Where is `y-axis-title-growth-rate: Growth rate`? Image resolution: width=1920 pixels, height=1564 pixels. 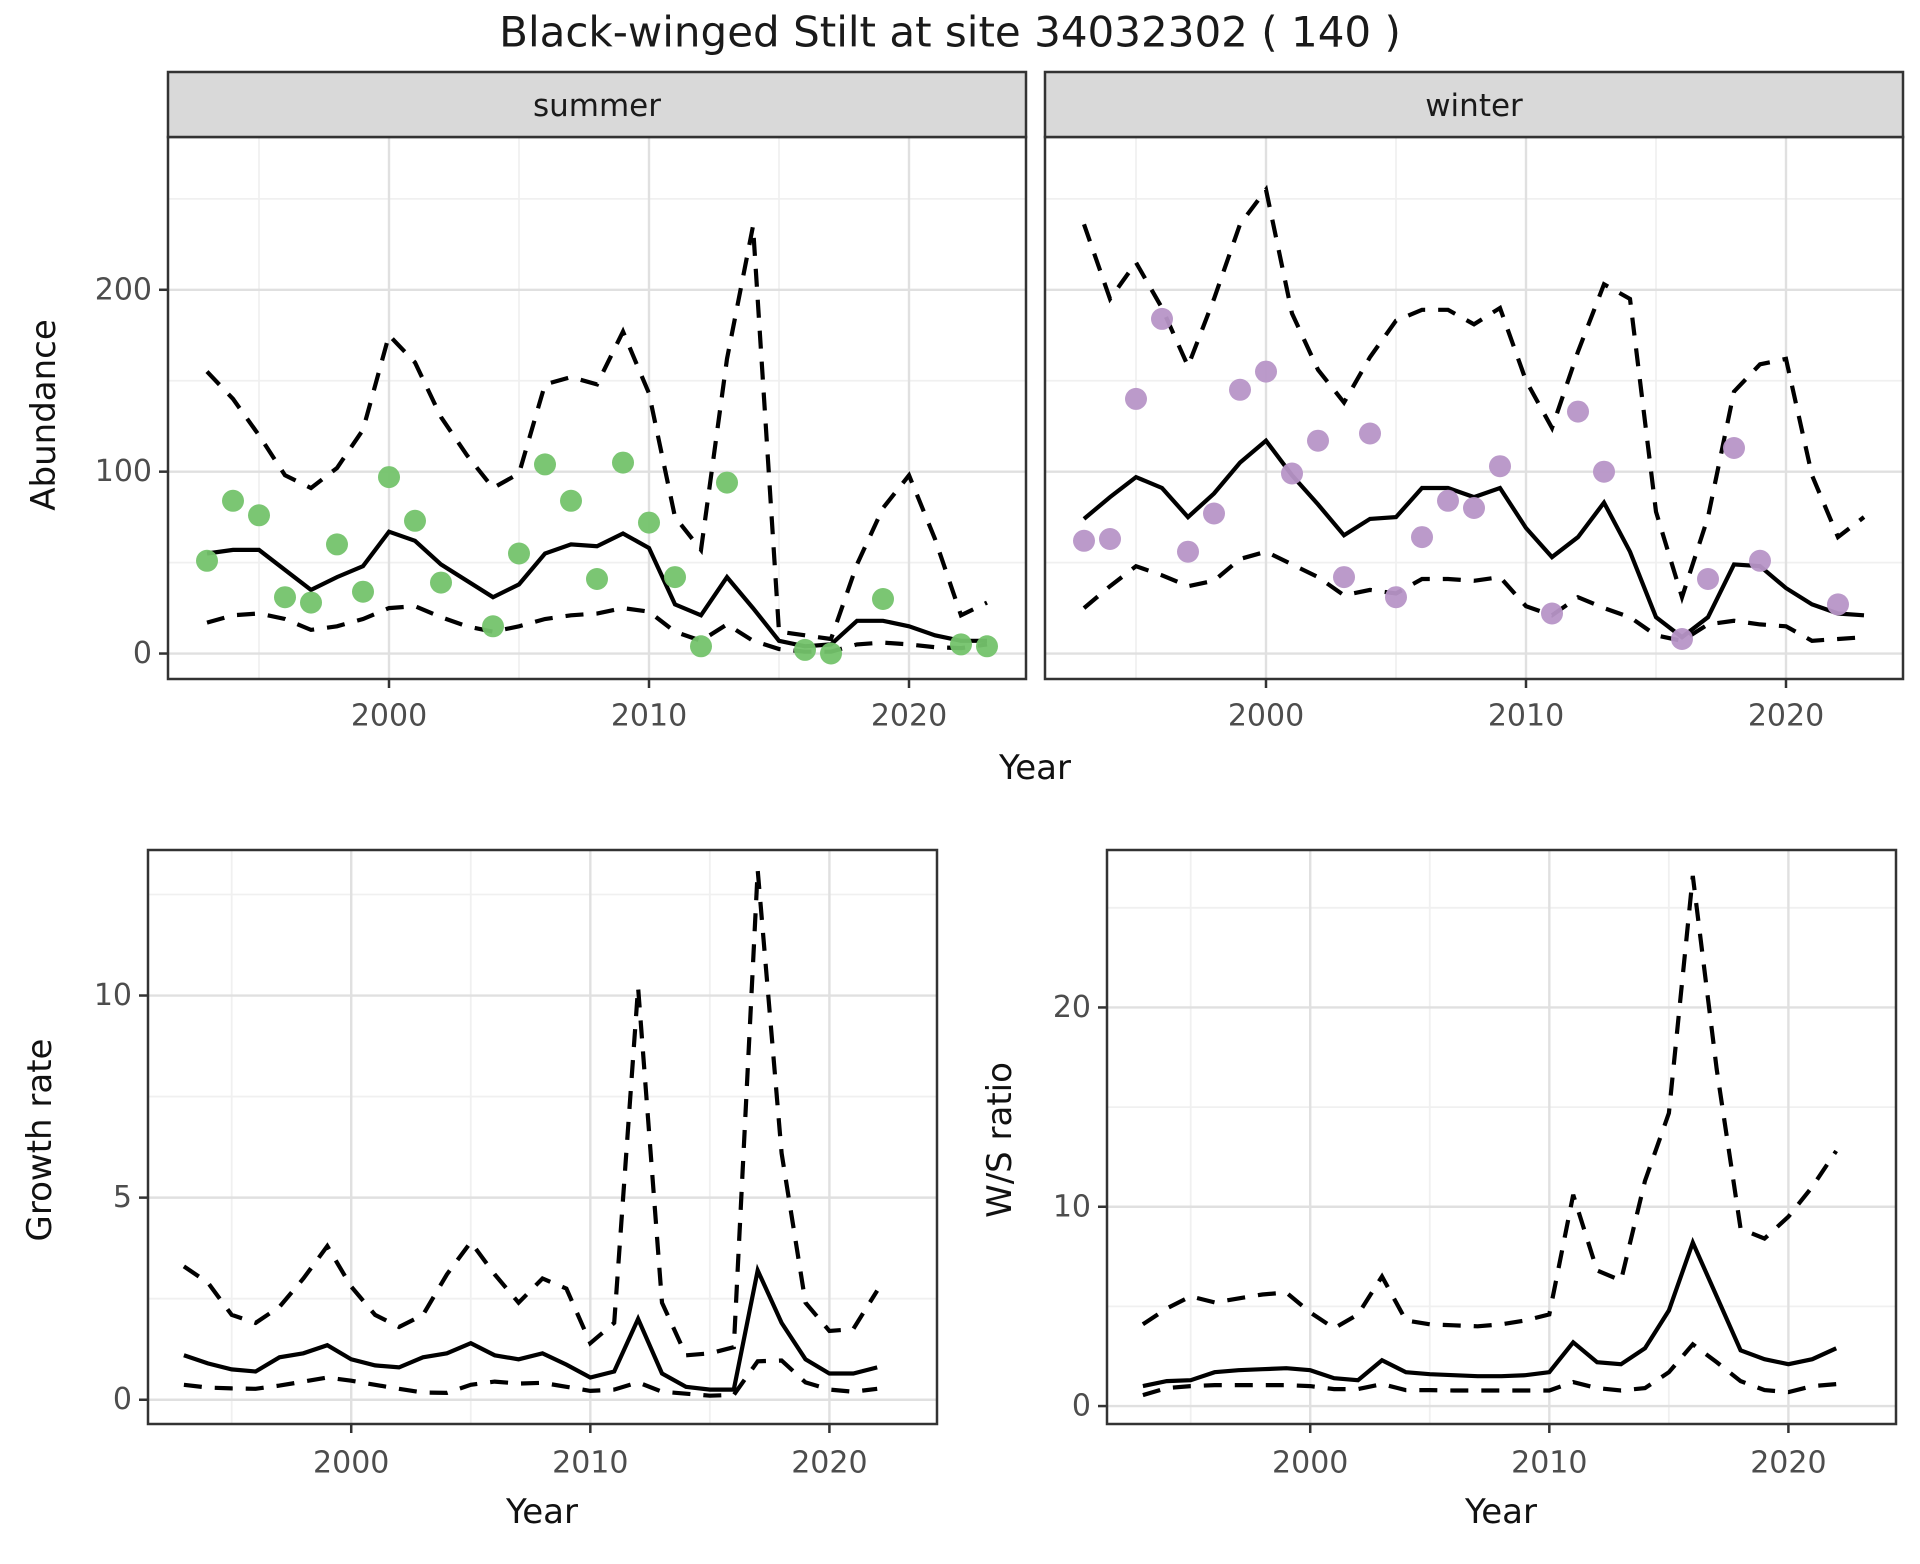
y-axis-title-growth-rate: Growth rate is located at coordinates (40, 1140).